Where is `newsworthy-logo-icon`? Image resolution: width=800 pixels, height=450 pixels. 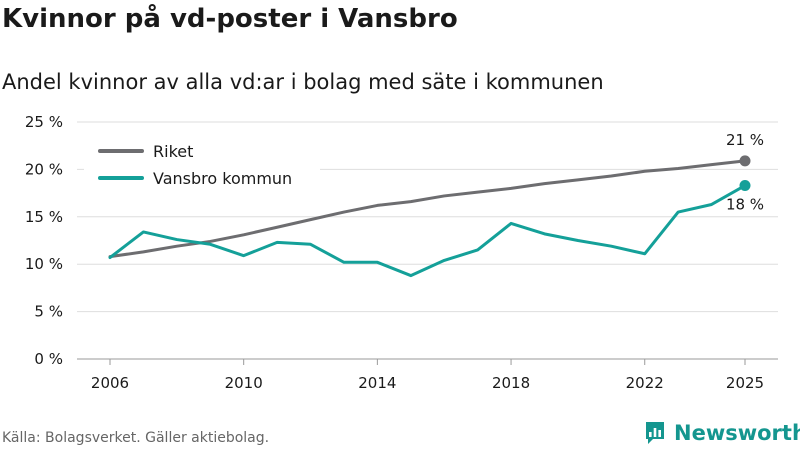
newsworthy-logo-icon is located at coordinates (655, 433).